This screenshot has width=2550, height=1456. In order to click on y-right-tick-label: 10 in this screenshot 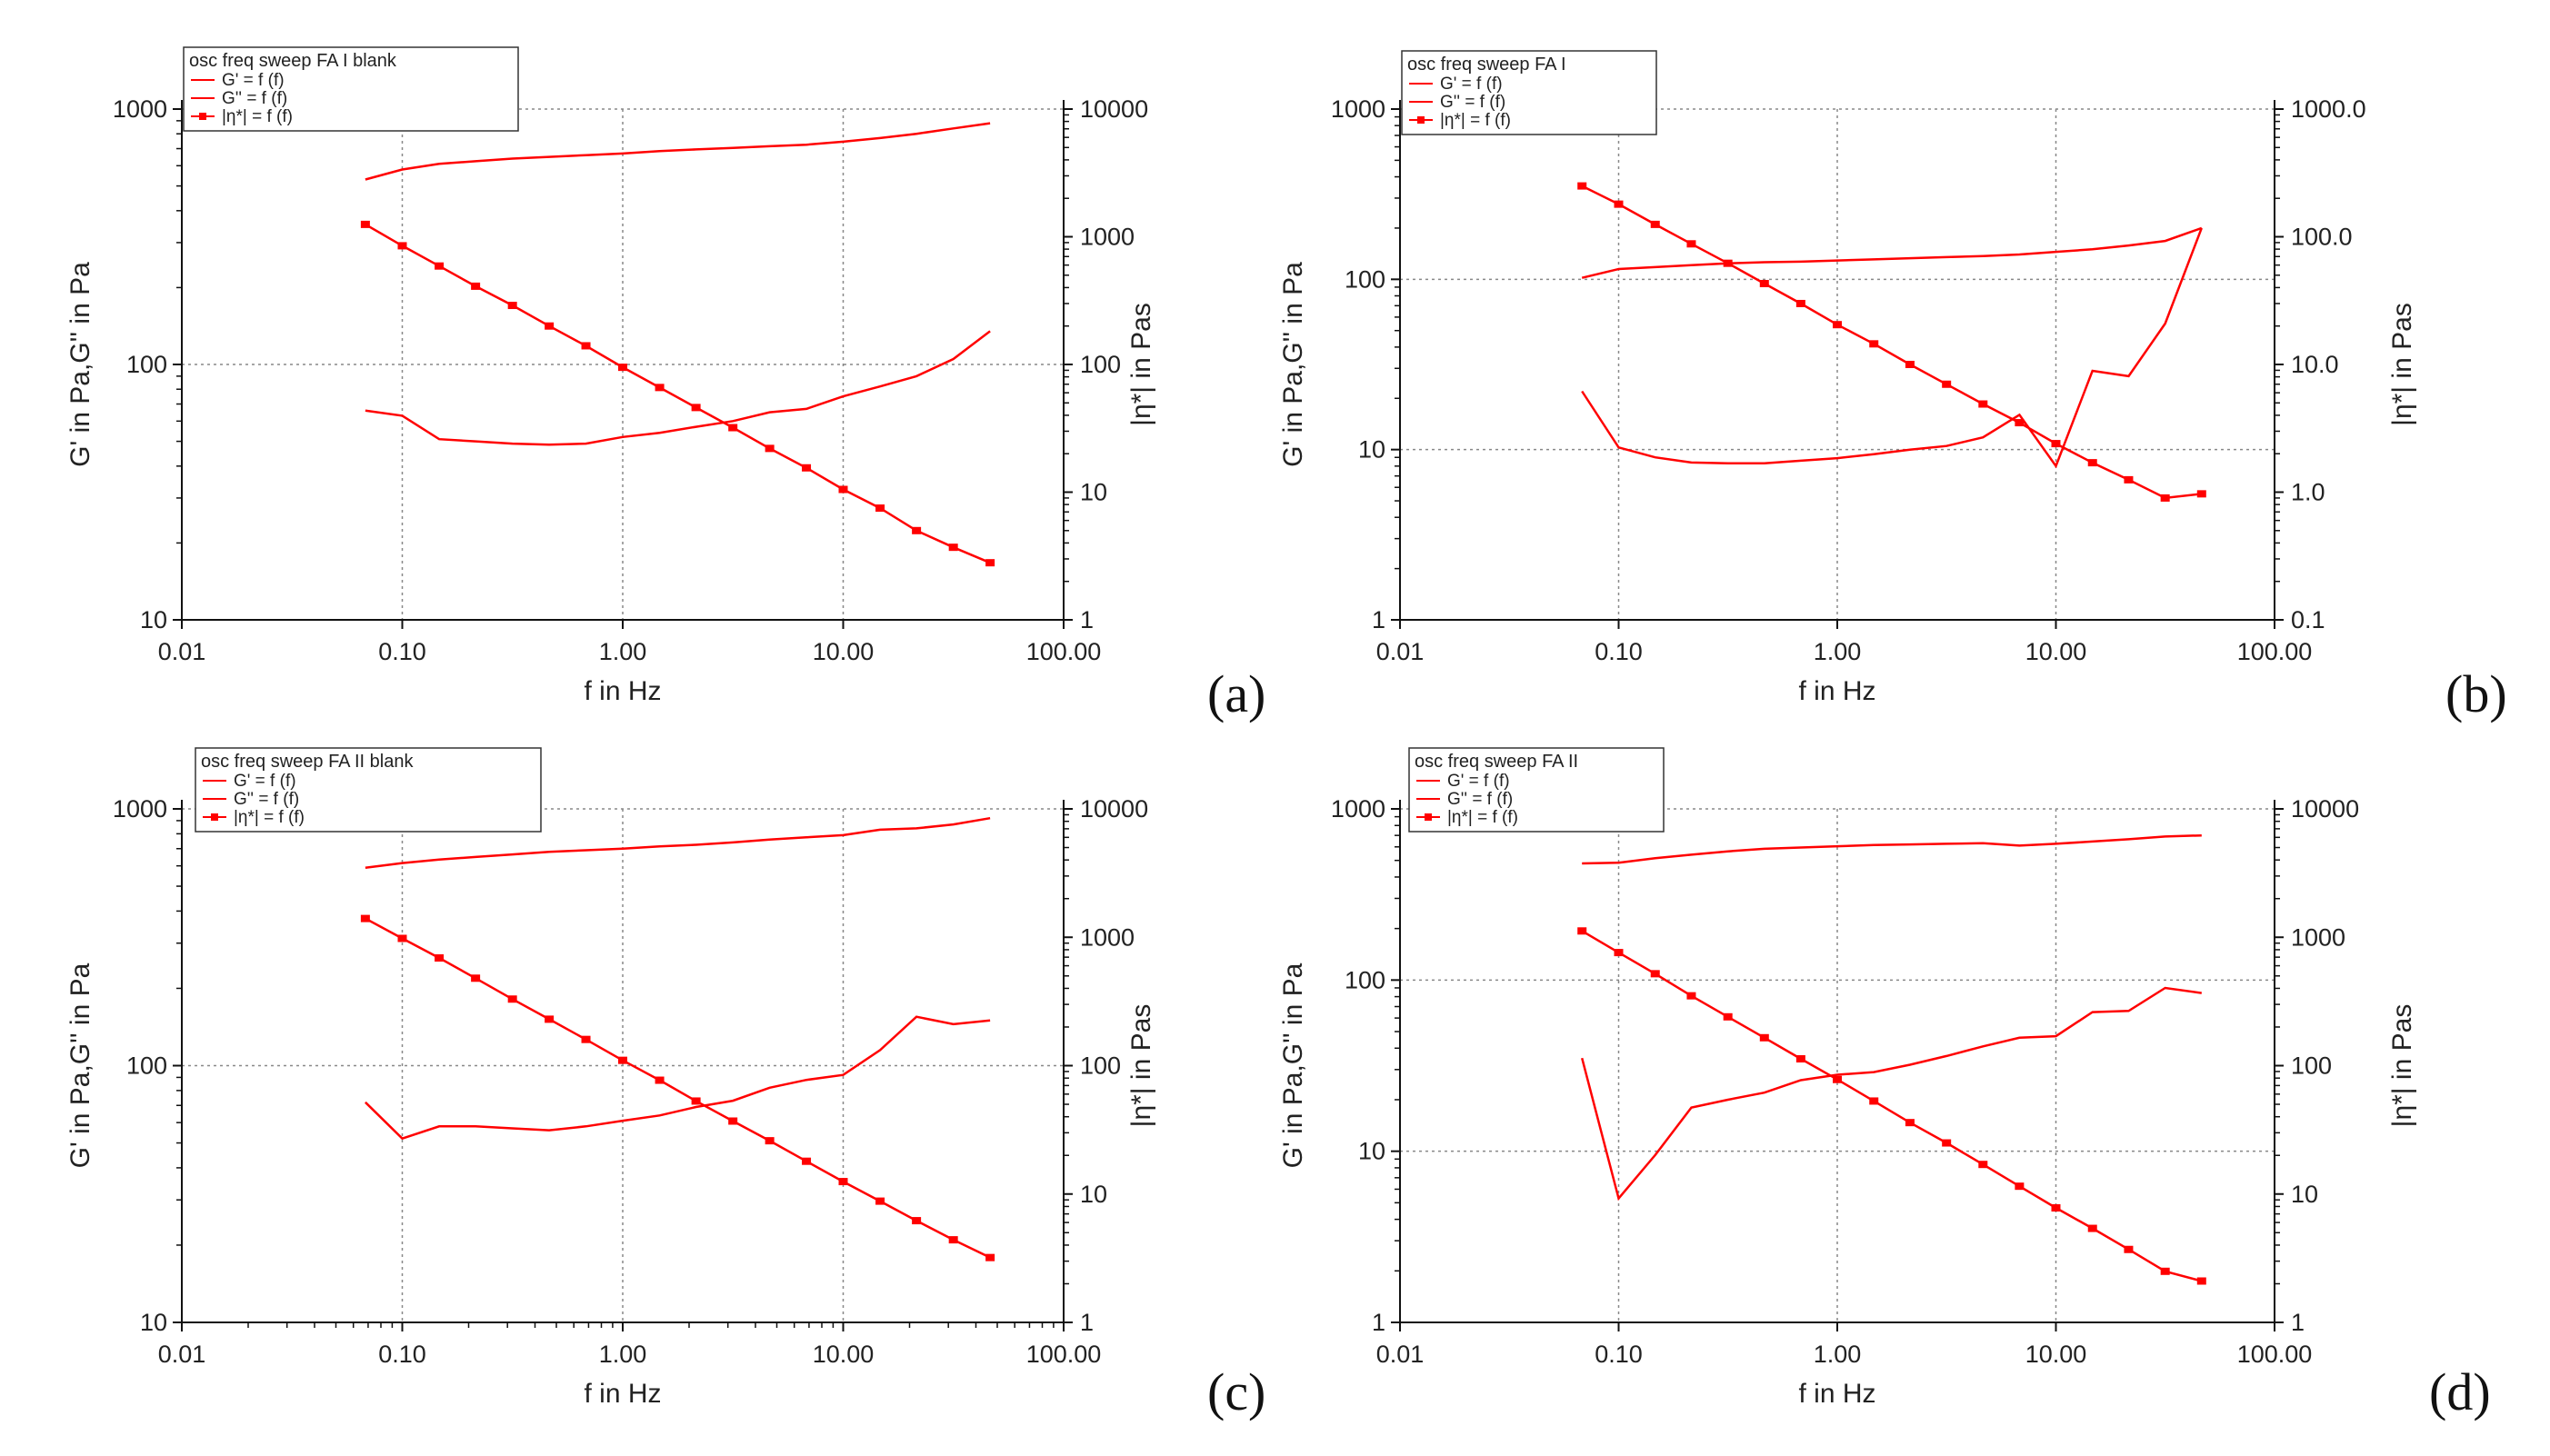, I will do `click(1093, 1194)`.